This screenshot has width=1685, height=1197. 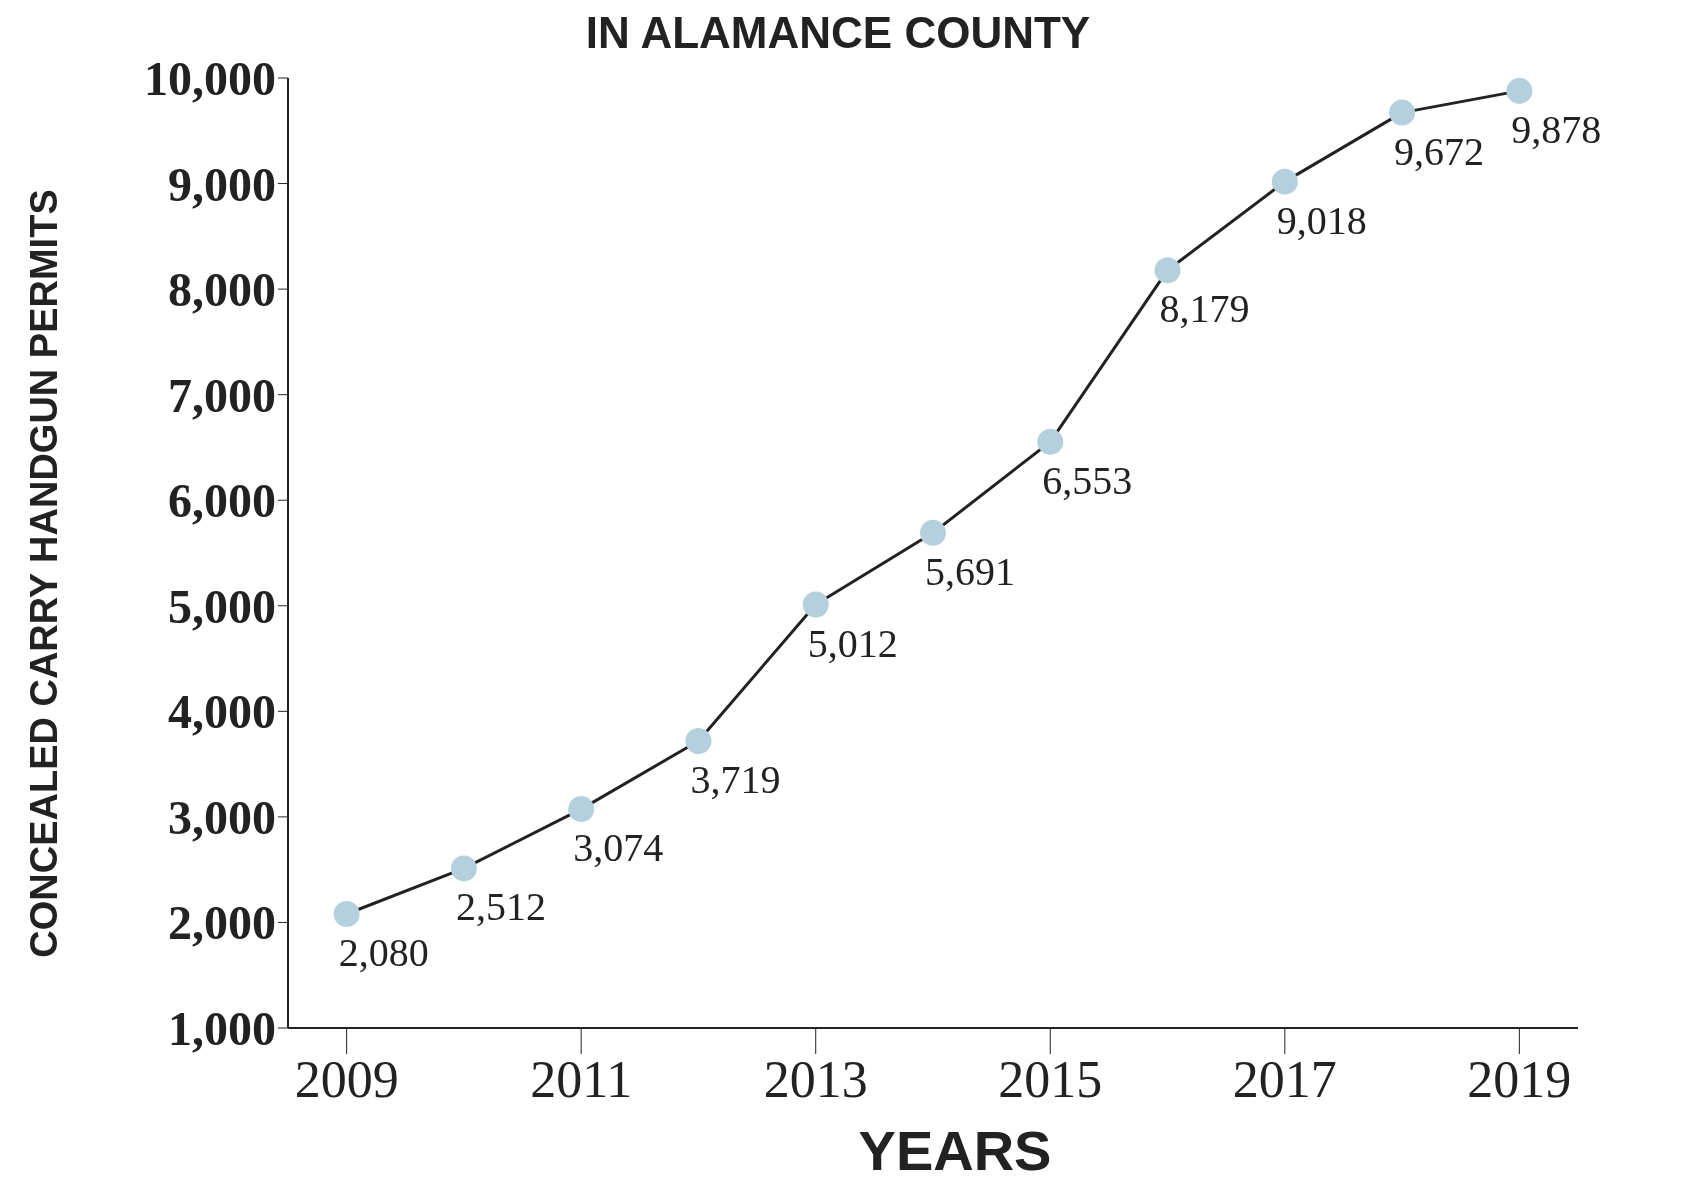 I want to click on chart-title: IN ALAMANCE COUNTY, so click(x=838, y=32).